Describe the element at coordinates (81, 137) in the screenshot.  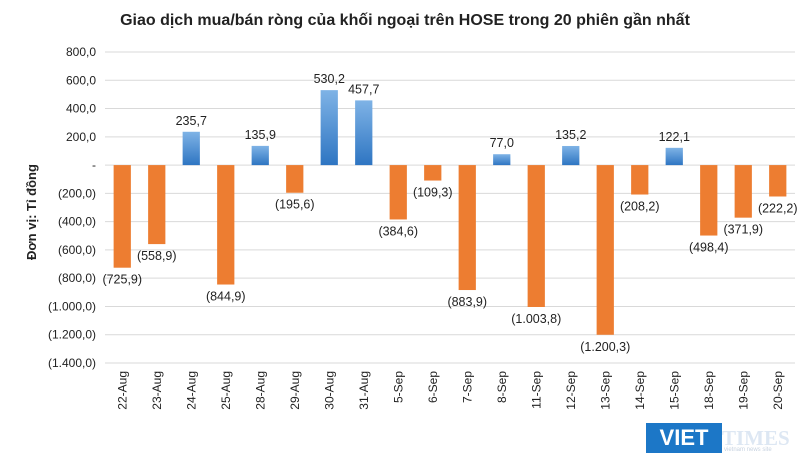
I see `y-tick-label: 200,0` at that location.